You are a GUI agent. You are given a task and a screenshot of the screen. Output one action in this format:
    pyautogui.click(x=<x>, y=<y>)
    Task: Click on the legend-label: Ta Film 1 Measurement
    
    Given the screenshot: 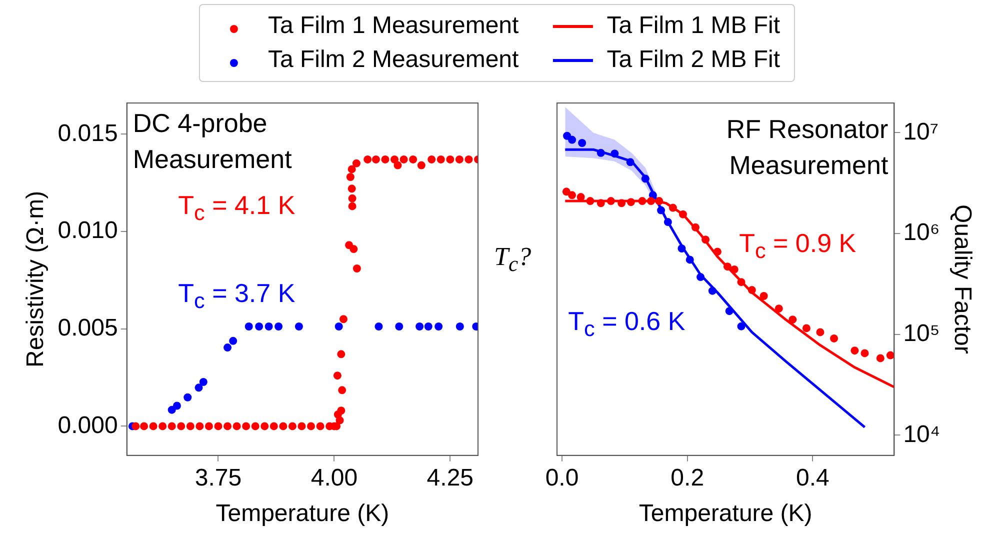 What is the action you would take?
    pyautogui.click(x=393, y=26)
    